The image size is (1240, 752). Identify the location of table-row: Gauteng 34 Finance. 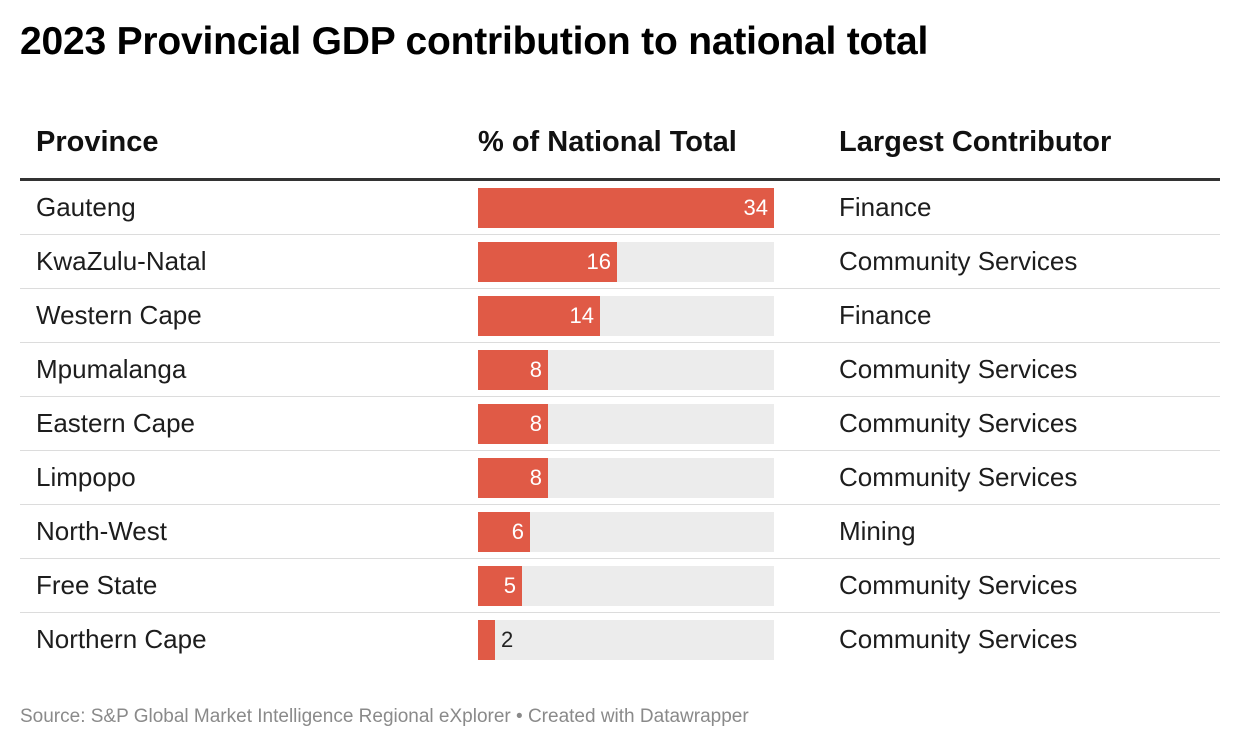
(620, 208).